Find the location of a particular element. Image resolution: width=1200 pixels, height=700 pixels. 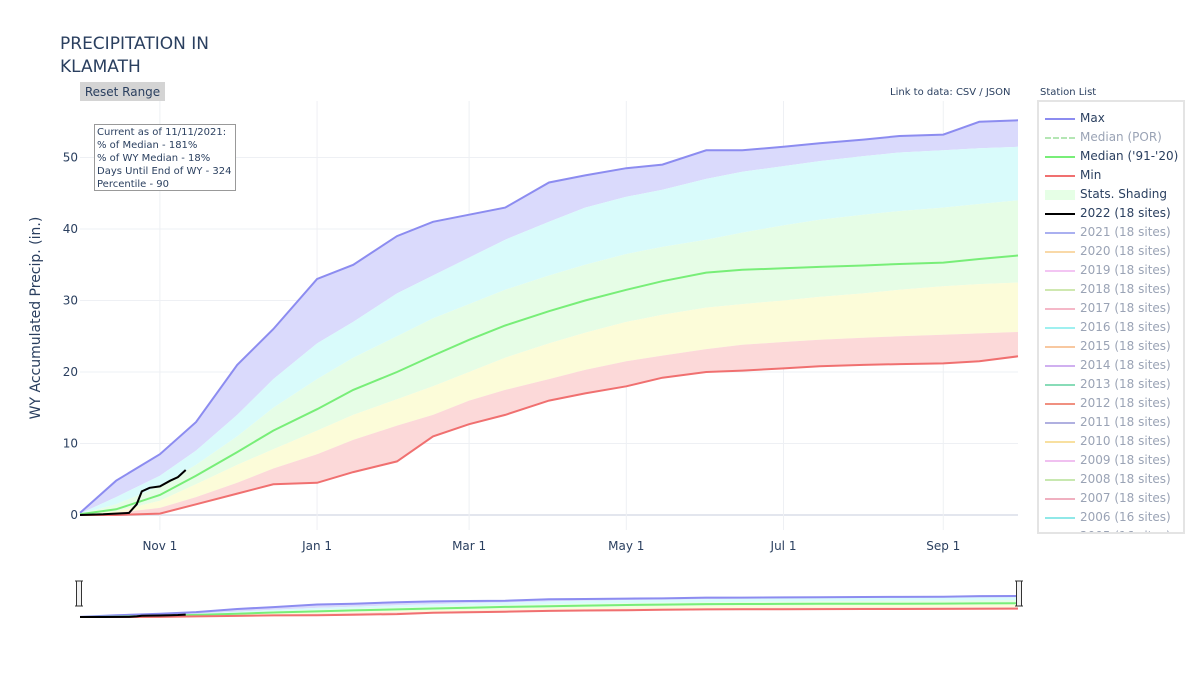

legend-item: 2008 (18 sites) is located at coordinates (1111, 479).